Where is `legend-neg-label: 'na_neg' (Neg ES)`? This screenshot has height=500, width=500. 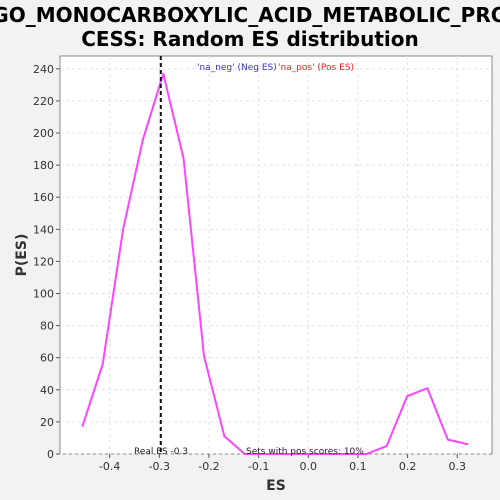
legend-neg-label: 'na_neg' (Neg ES) is located at coordinates (237, 68).